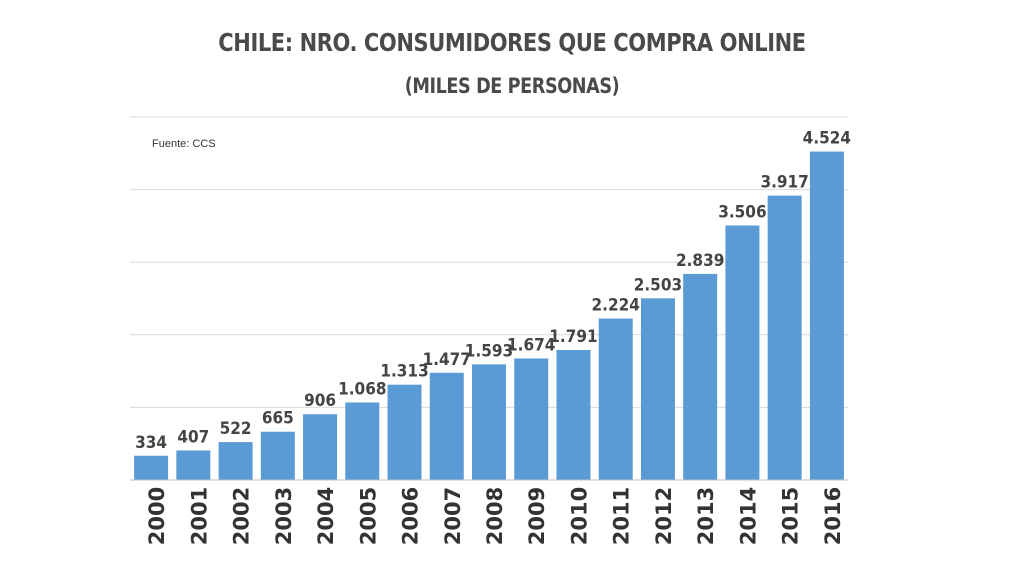 The height and width of the screenshot is (576, 1024). Describe the element at coordinates (235, 461) in the screenshot. I see `bar-2002` at that location.